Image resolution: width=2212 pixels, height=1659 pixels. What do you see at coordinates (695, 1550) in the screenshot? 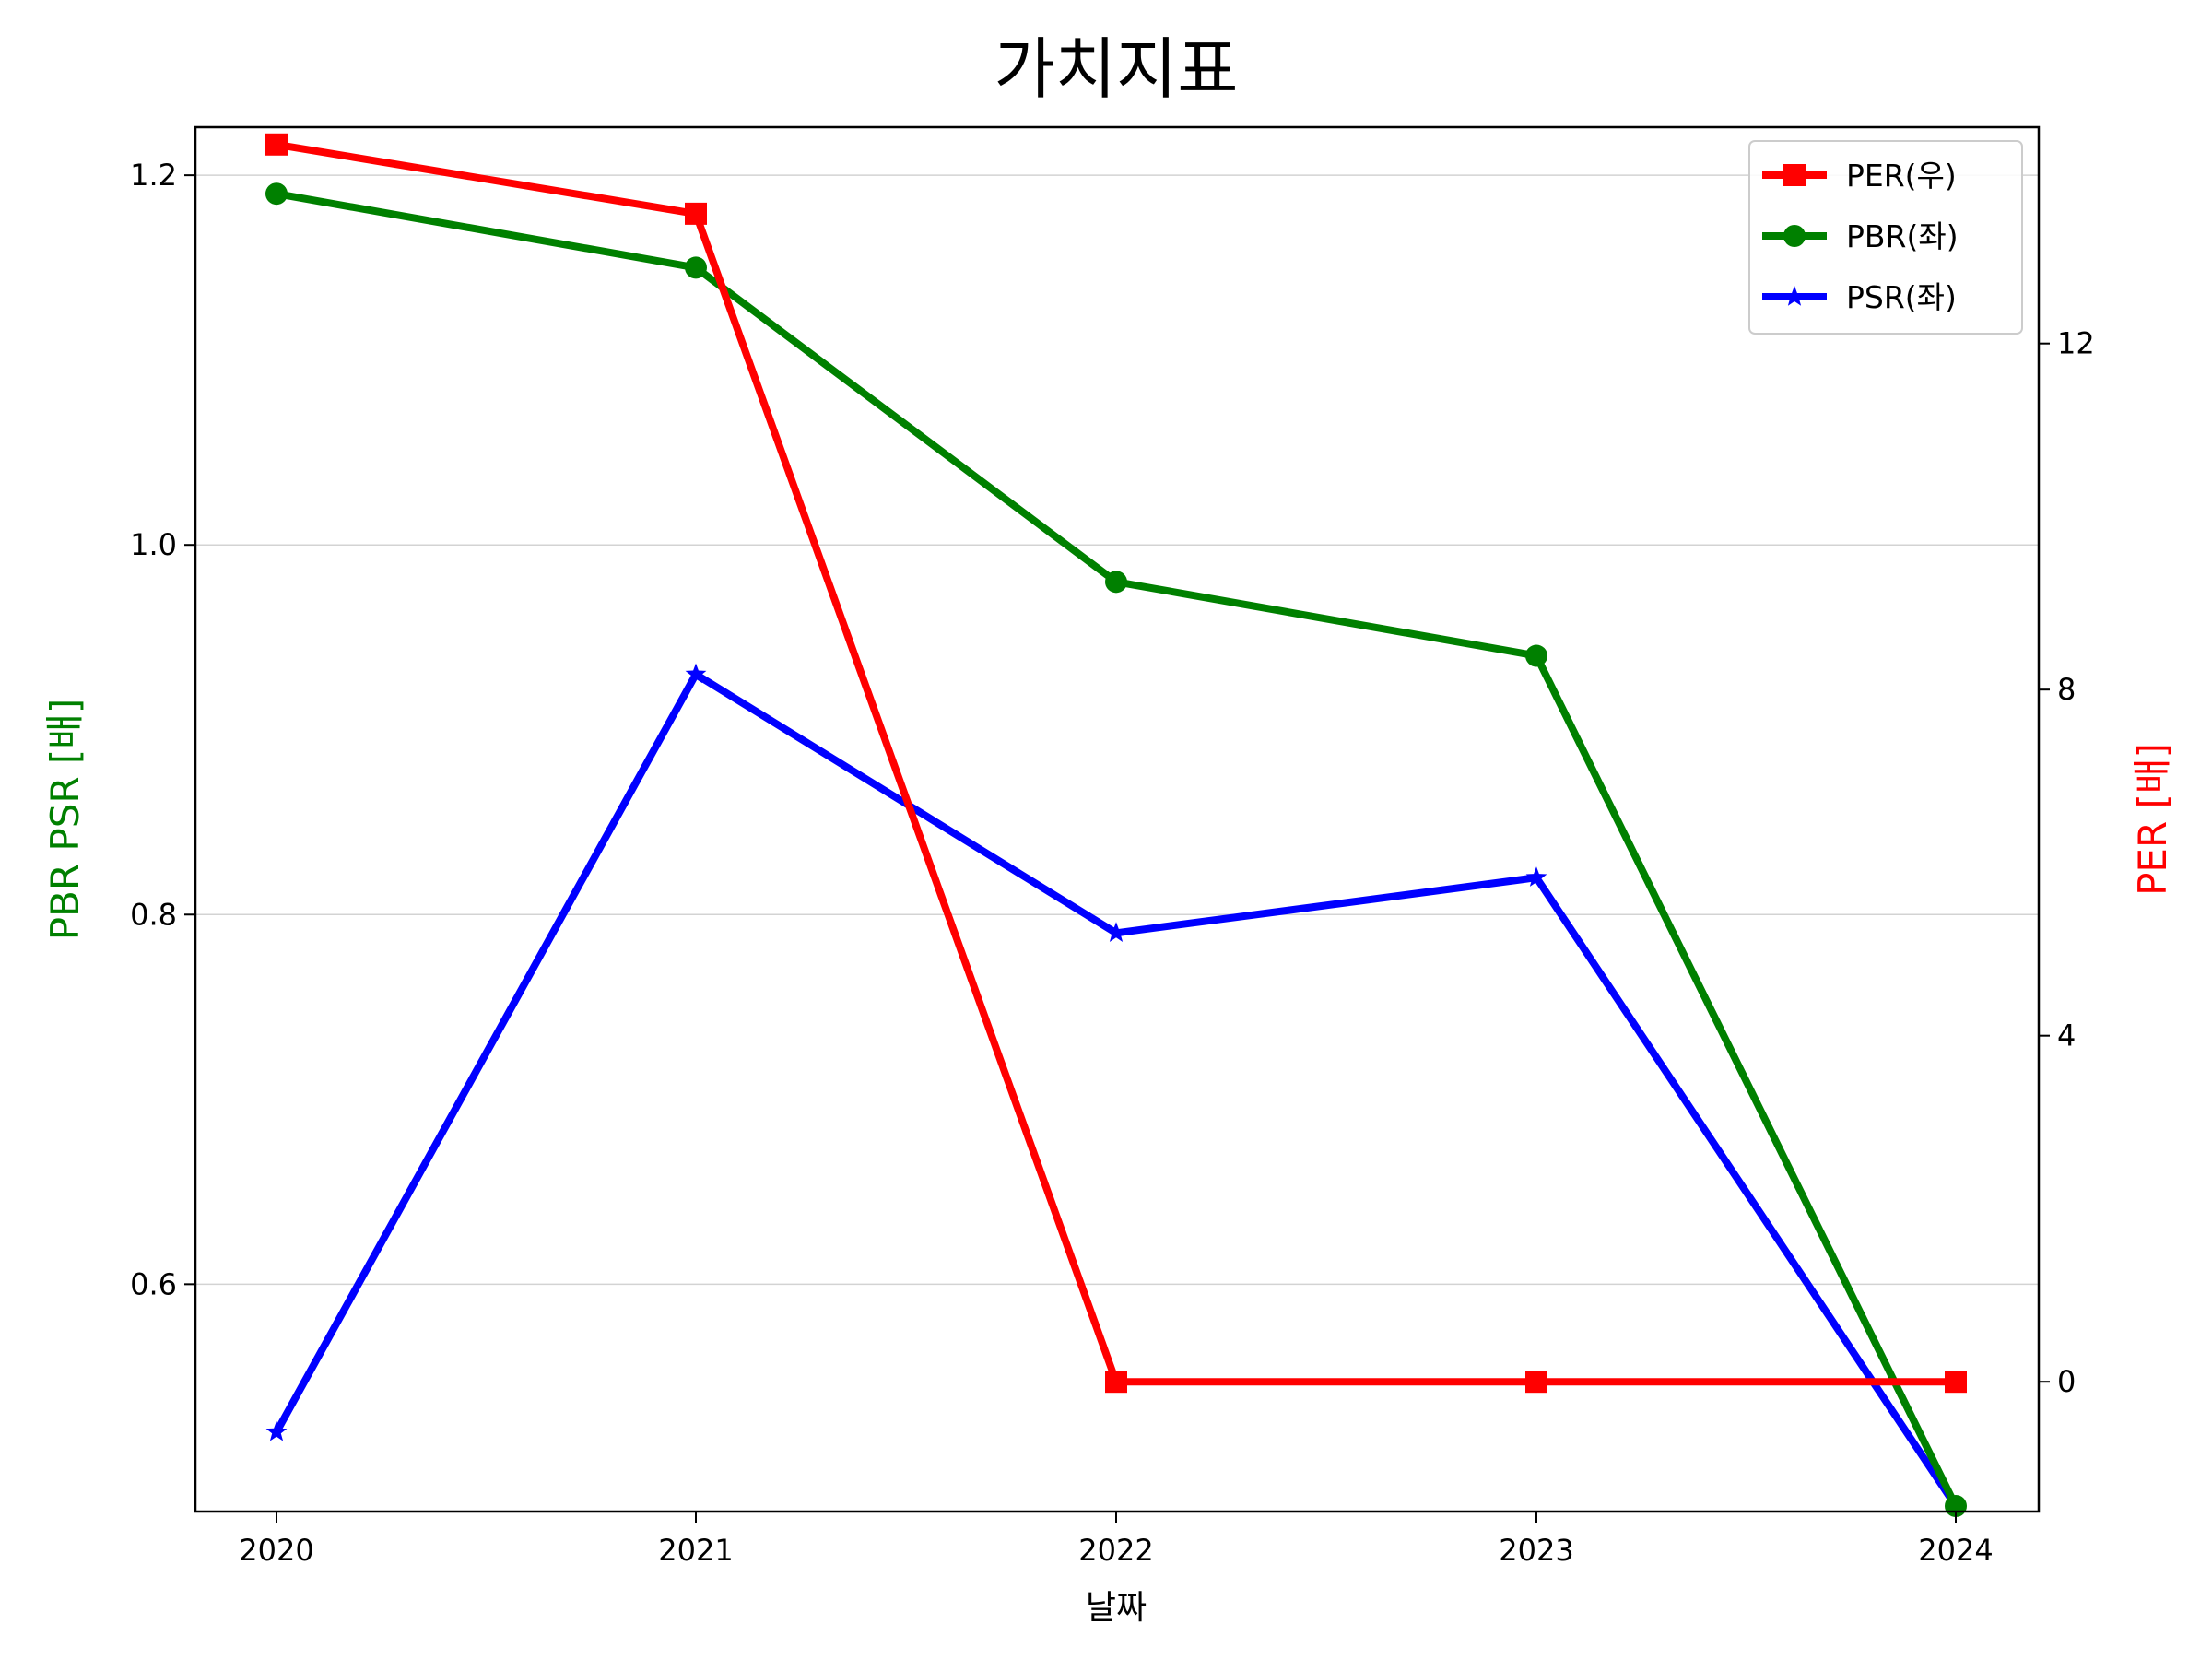
I see `x-tick-label: 2021` at bounding box center [695, 1550].